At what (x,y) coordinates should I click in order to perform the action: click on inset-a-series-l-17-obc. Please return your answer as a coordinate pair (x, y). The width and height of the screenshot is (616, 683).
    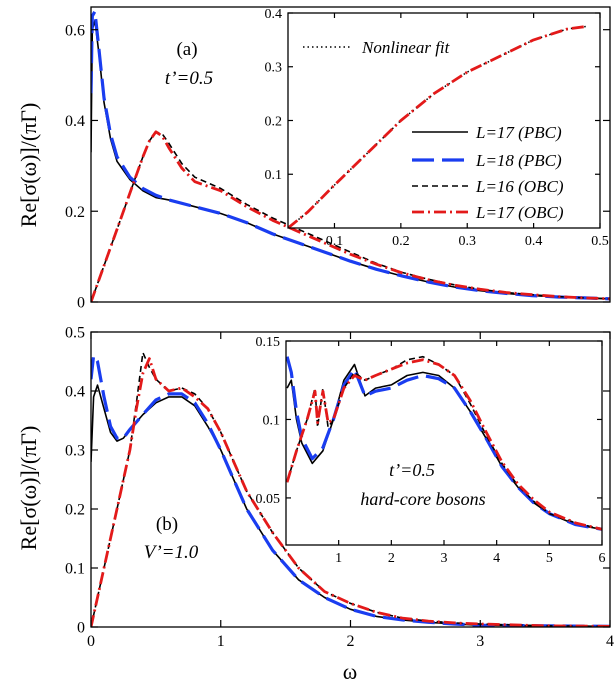
    Looking at the image, I should click on (437, 126).